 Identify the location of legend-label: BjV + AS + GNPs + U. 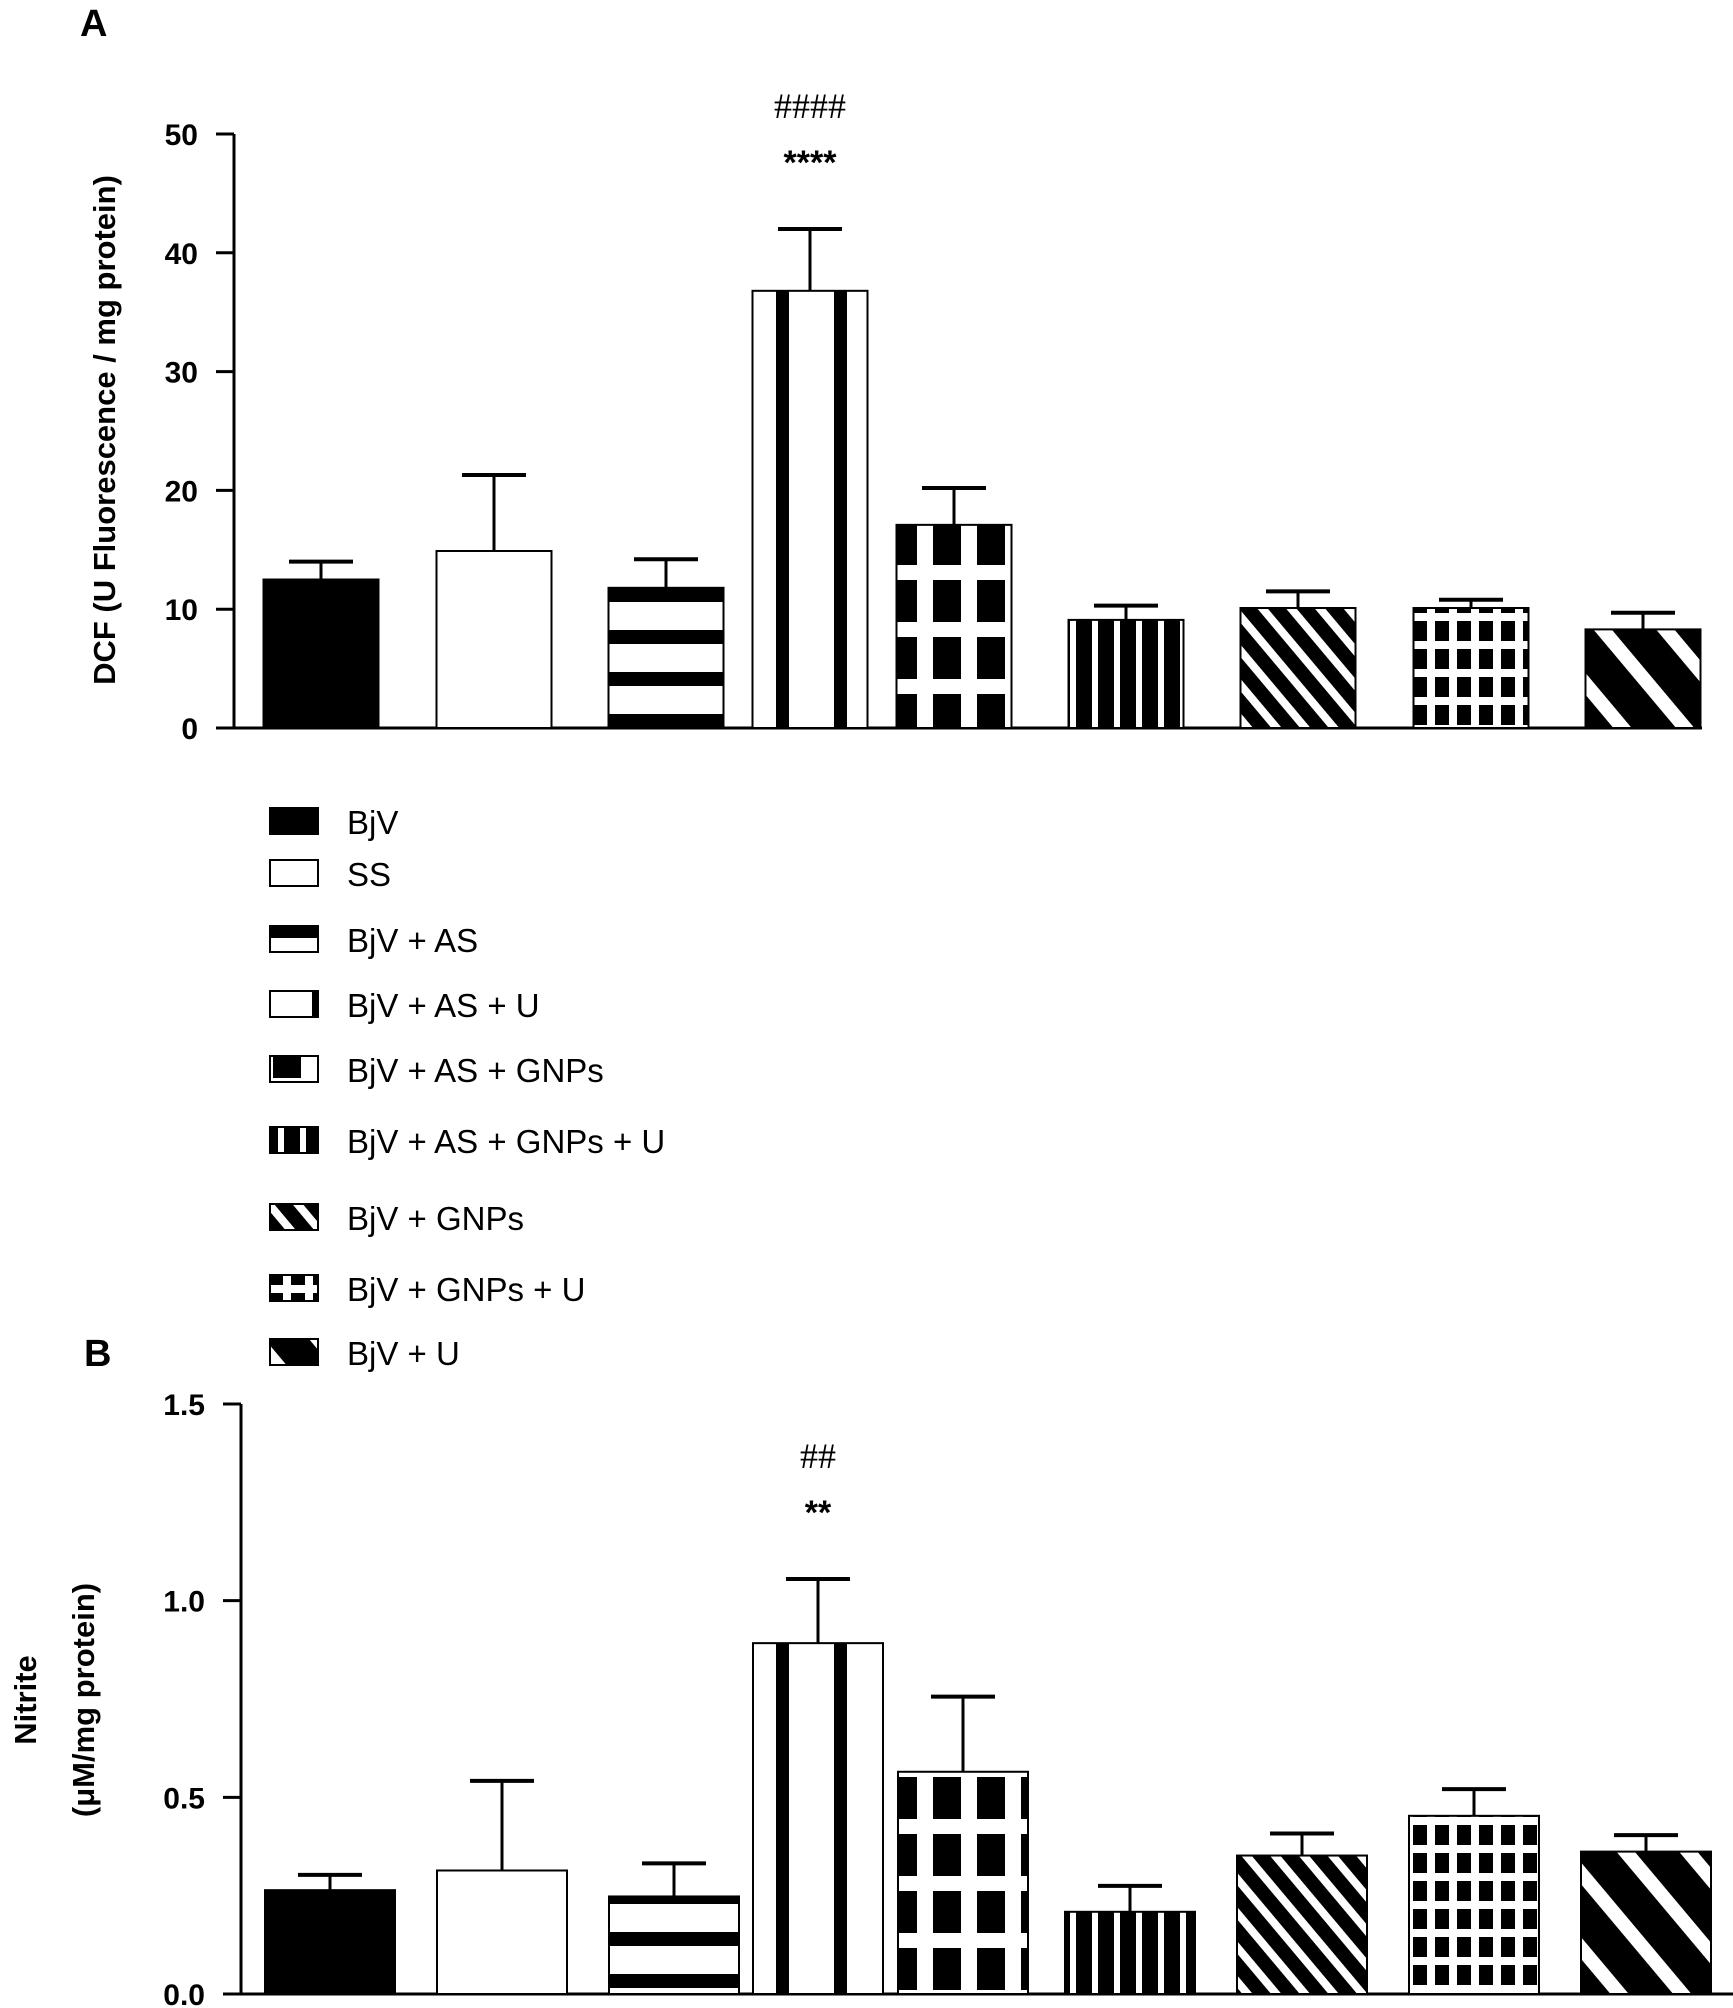
(506, 1141).